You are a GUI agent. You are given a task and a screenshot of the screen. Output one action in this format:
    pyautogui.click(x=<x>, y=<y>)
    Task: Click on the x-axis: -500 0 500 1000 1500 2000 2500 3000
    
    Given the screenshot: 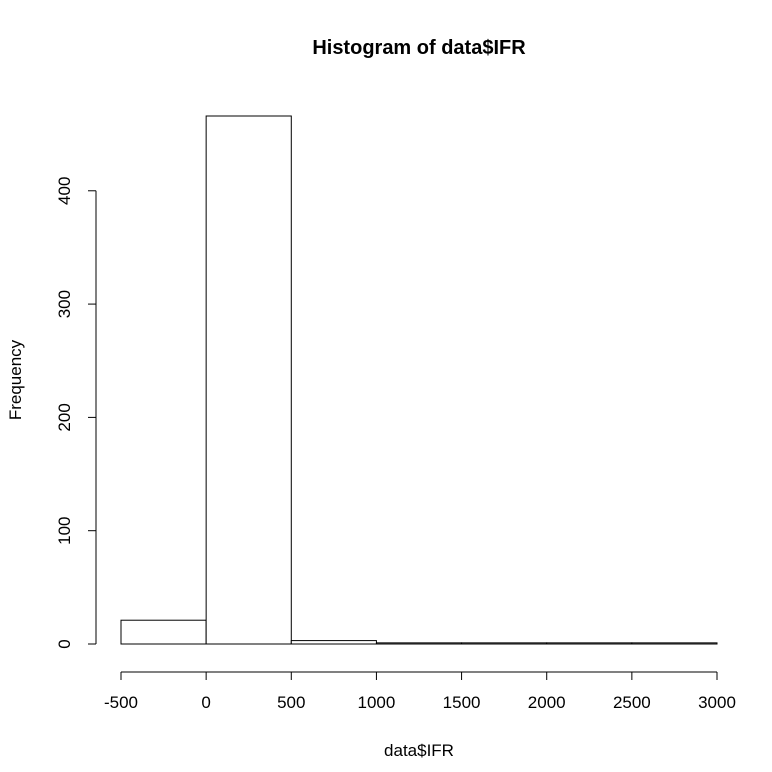 What is the action you would take?
    pyautogui.click(x=420, y=691)
    